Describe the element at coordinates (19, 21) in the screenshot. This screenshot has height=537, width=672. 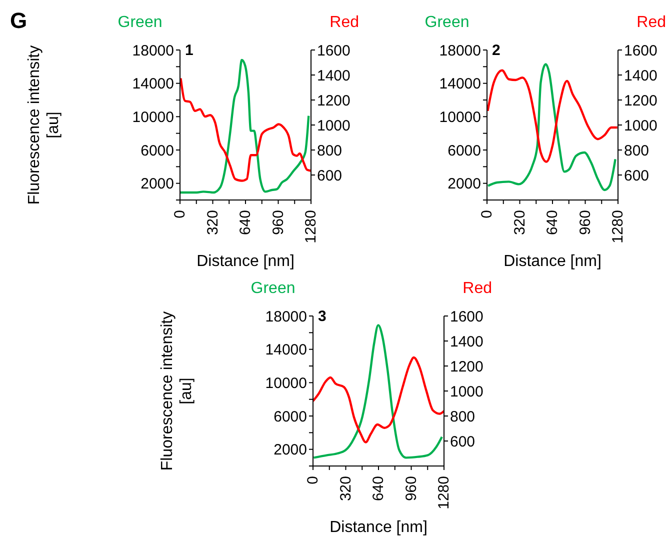
I see `text: G` at that location.